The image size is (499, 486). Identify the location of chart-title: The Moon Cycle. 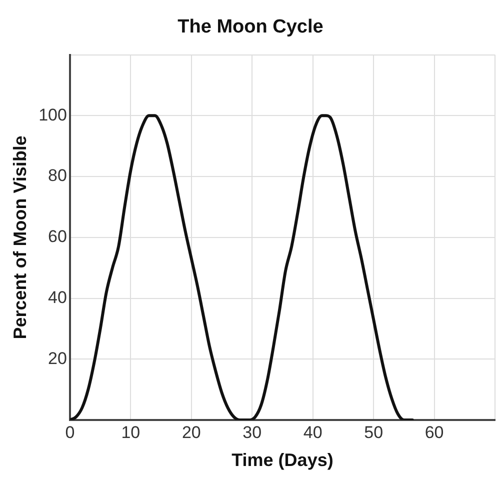
(251, 27).